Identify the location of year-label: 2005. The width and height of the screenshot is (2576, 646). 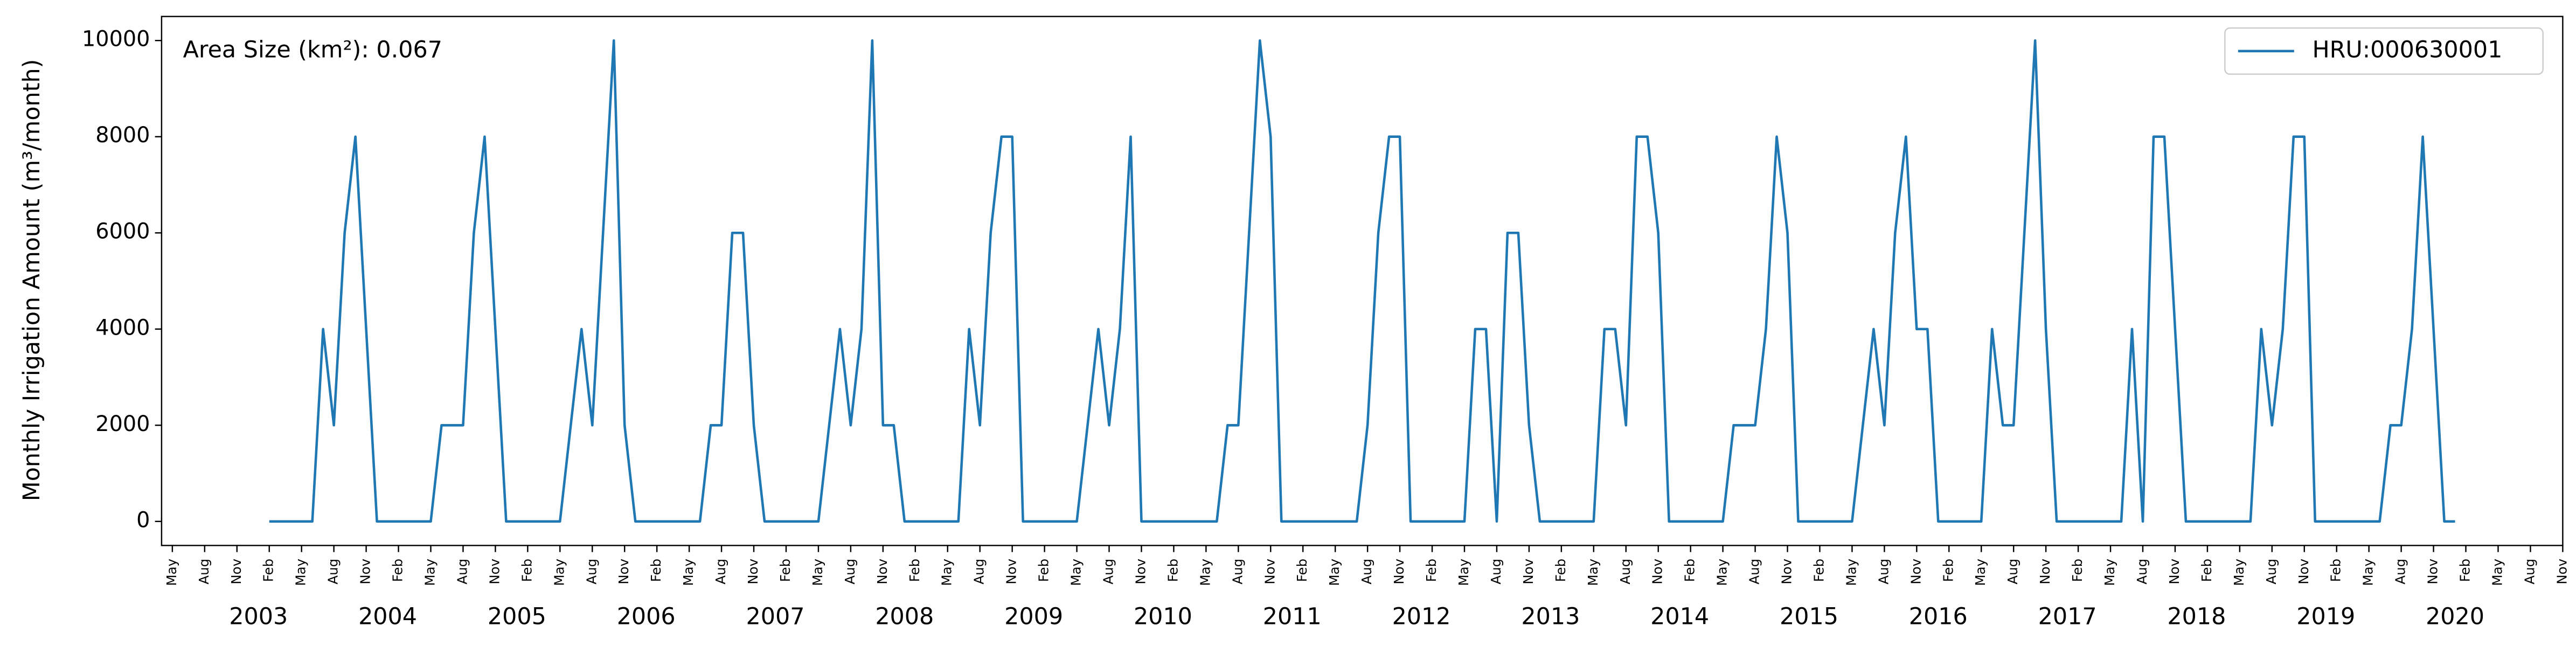
(517, 616).